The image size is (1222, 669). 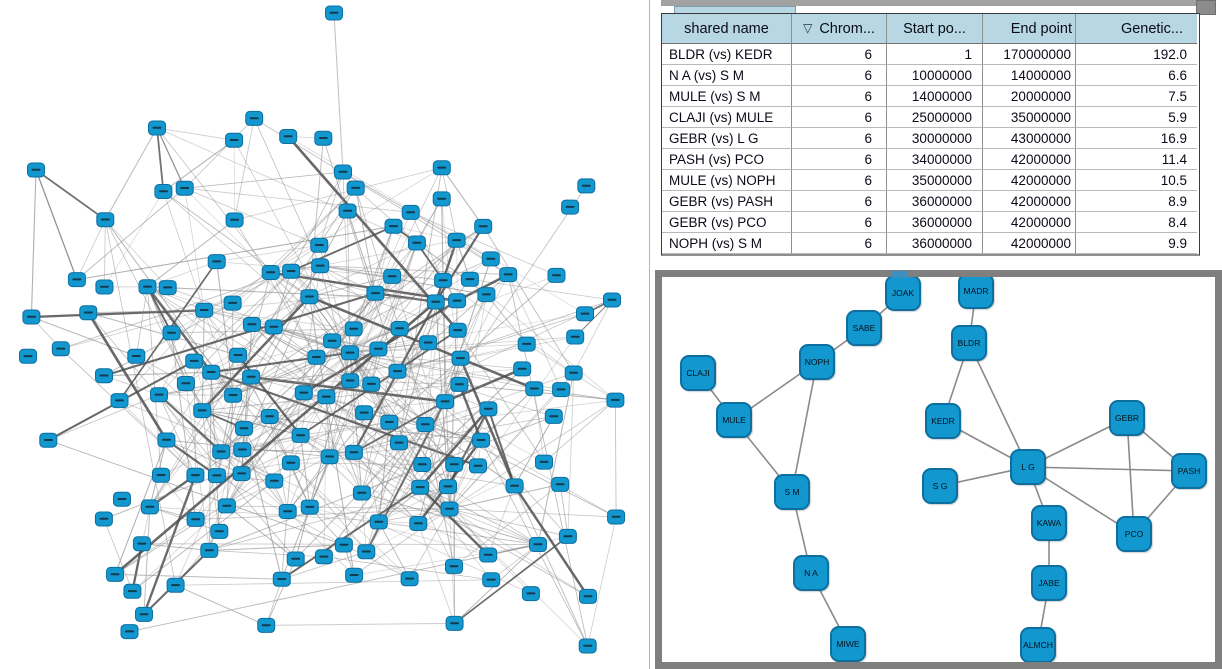 I want to click on table-cell: MULE (vs) S M, so click(x=727, y=96).